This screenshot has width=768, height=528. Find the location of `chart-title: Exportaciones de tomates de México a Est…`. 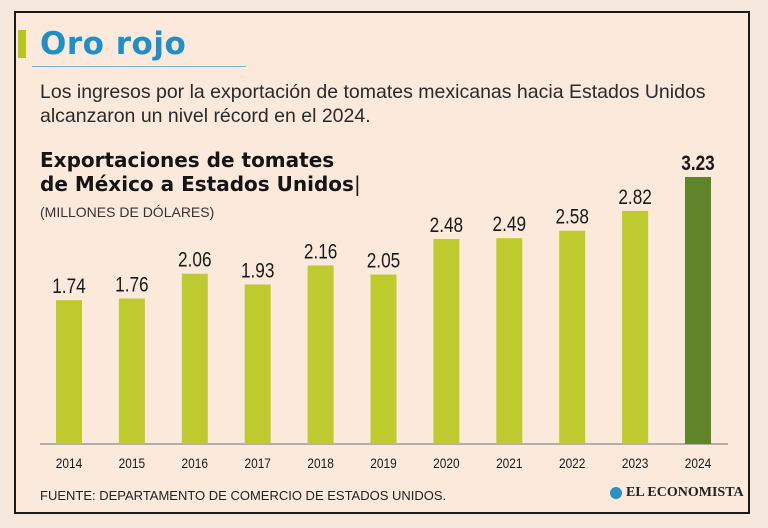

chart-title: Exportaciones de tomates de México a Est… is located at coordinates (200, 172).